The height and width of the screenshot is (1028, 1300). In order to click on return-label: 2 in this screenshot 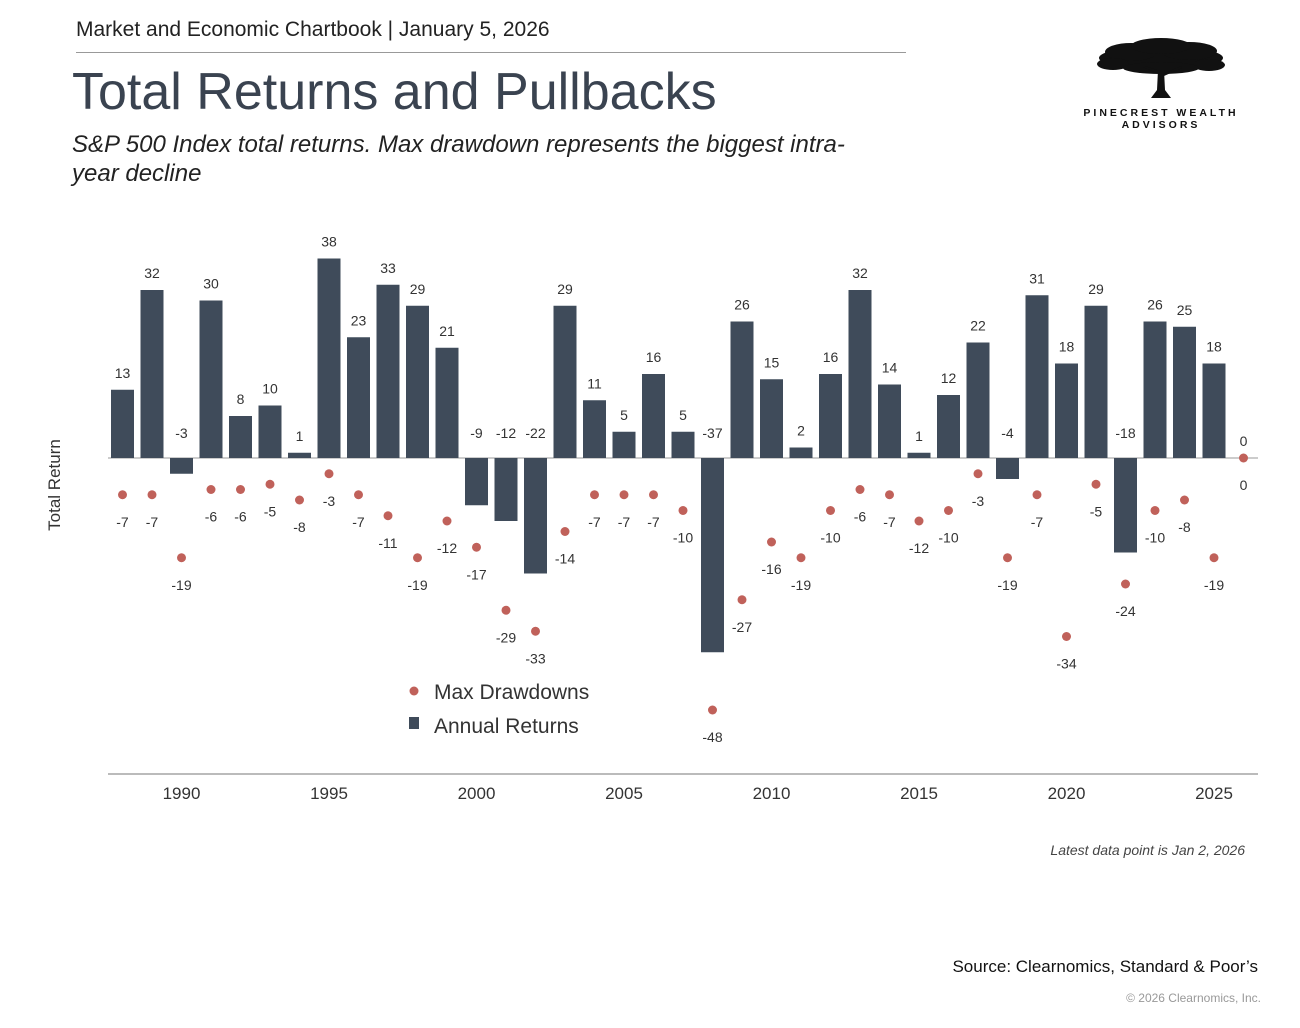, I will do `click(801, 431)`.